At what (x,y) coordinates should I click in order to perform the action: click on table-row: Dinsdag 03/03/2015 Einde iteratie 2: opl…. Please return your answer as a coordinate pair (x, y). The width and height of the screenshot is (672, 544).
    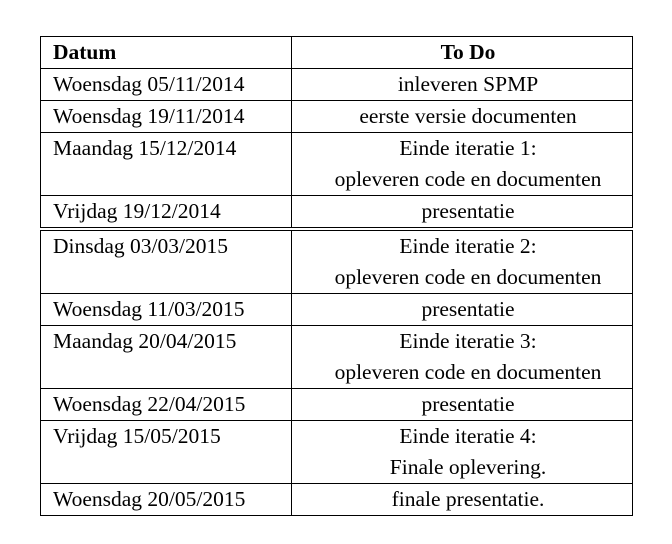
    Looking at the image, I should click on (336, 260).